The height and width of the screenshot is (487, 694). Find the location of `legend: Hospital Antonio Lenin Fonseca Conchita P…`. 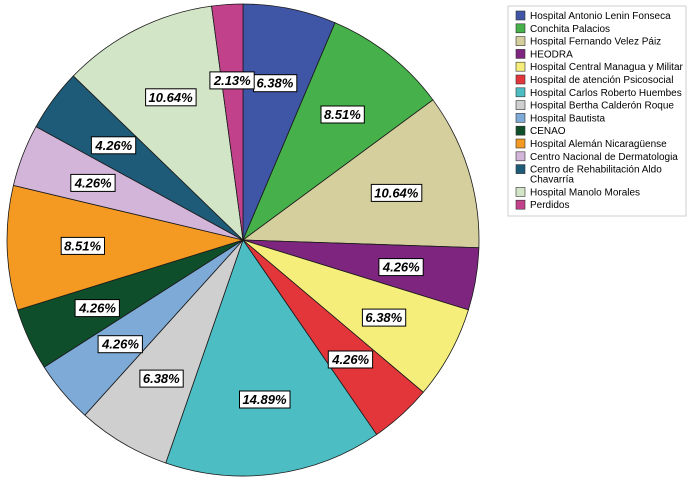

legend: Hospital Antonio Lenin Fonseca Conchita P… is located at coordinates (597, 111).